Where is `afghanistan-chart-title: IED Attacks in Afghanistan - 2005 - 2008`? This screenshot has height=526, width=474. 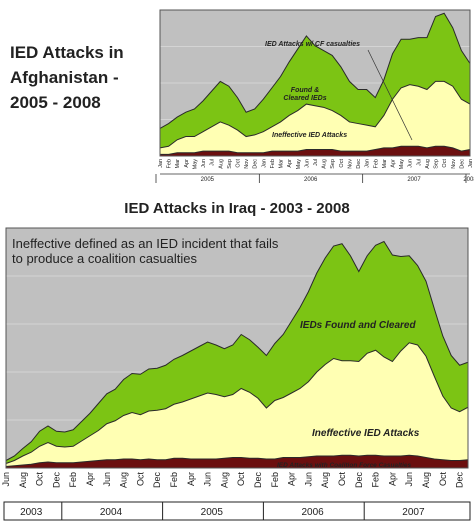 afghanistan-chart-title: IED Attacks in Afghanistan - 2005 - 2008 is located at coordinates (85, 77).